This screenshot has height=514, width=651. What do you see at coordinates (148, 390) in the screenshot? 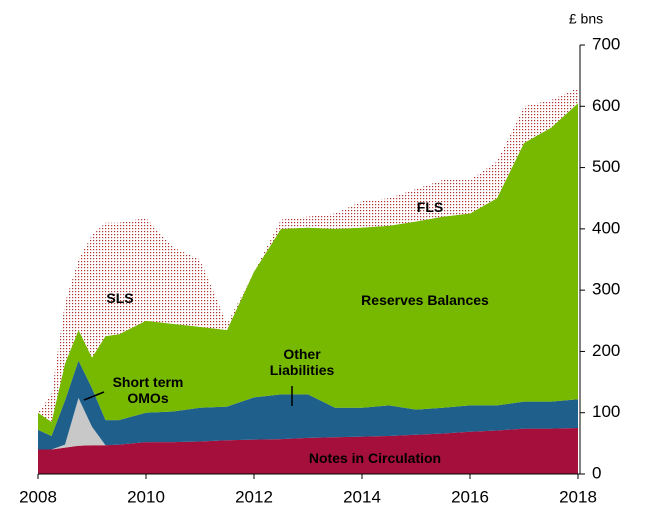
I see `series-label: Short term OMOs` at bounding box center [148, 390].